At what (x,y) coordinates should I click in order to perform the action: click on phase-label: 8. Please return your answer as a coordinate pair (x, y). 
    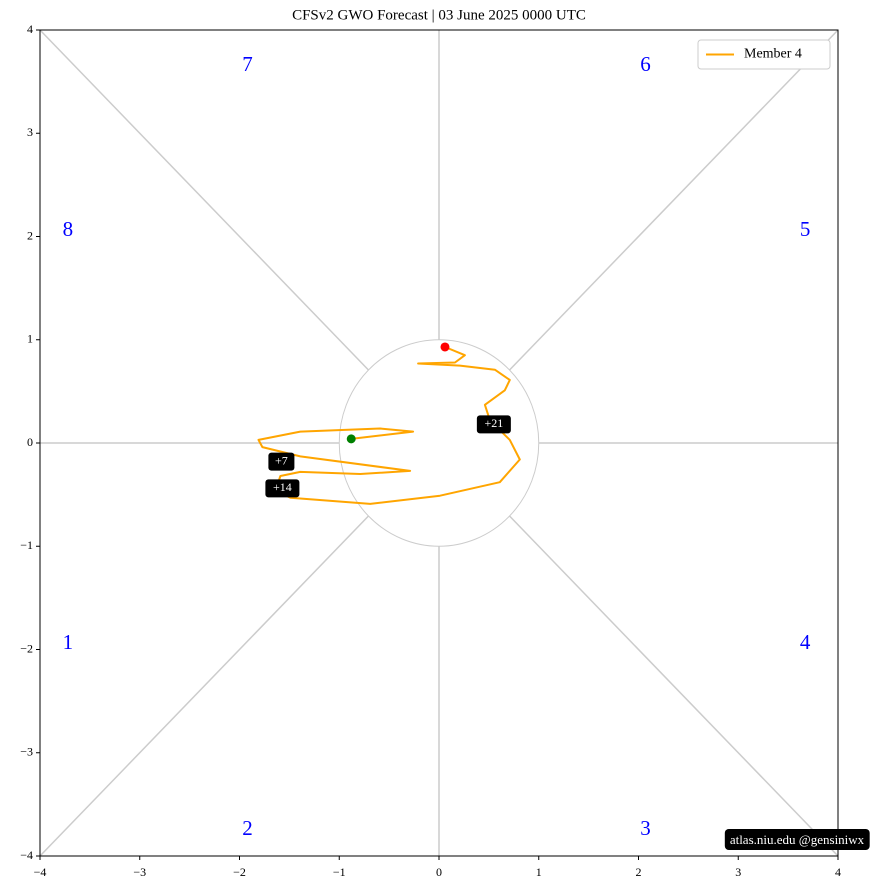
    Looking at the image, I should click on (68, 229).